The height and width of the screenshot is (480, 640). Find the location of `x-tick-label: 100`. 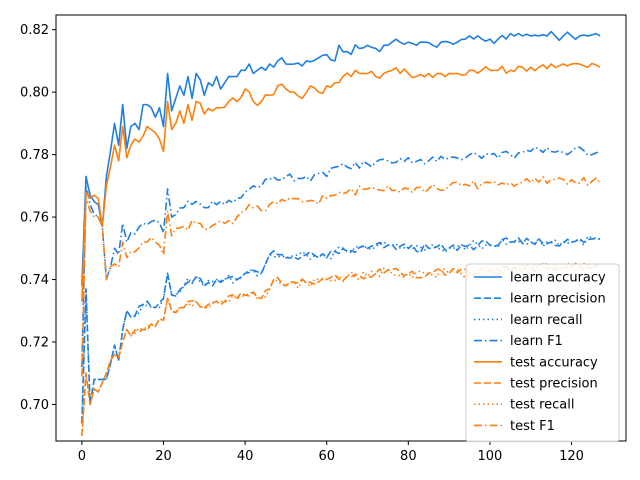

x-tick-label: 100 is located at coordinates (490, 456).